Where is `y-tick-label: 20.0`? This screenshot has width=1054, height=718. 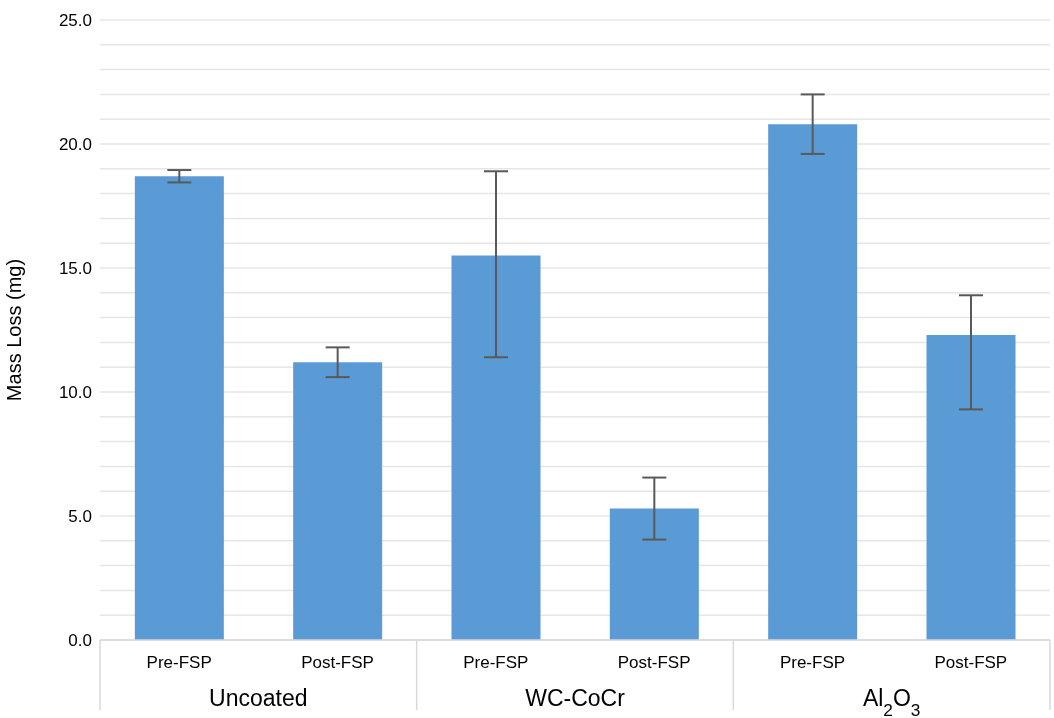 y-tick-label: 20.0 is located at coordinates (75, 145).